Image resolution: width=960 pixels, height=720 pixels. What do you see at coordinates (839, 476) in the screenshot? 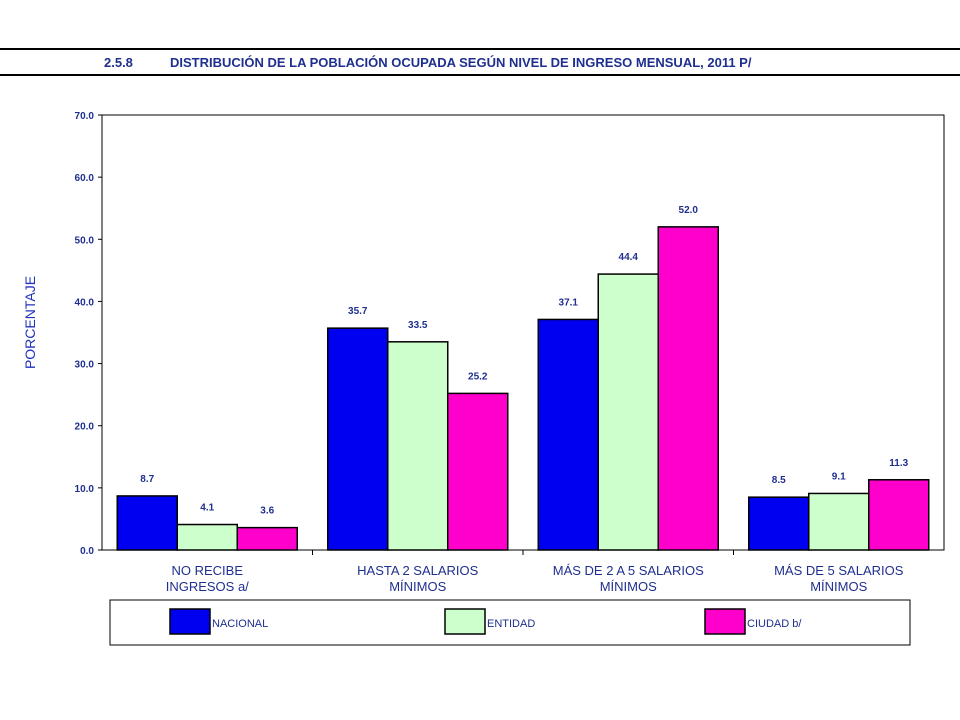
I see `data-label: 9.1` at bounding box center [839, 476].